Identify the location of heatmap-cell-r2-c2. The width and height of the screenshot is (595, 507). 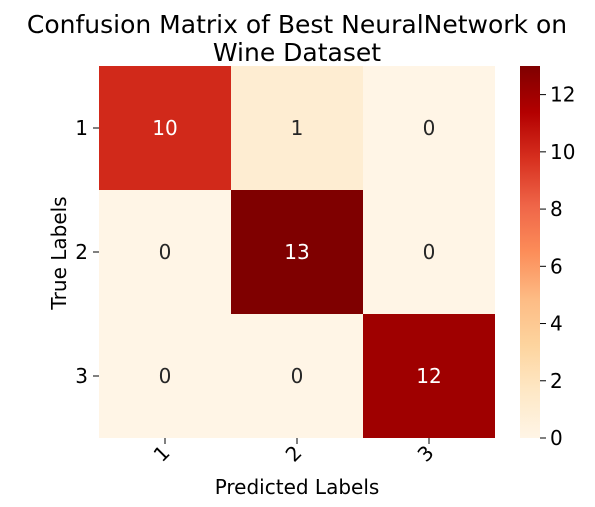
(297, 252).